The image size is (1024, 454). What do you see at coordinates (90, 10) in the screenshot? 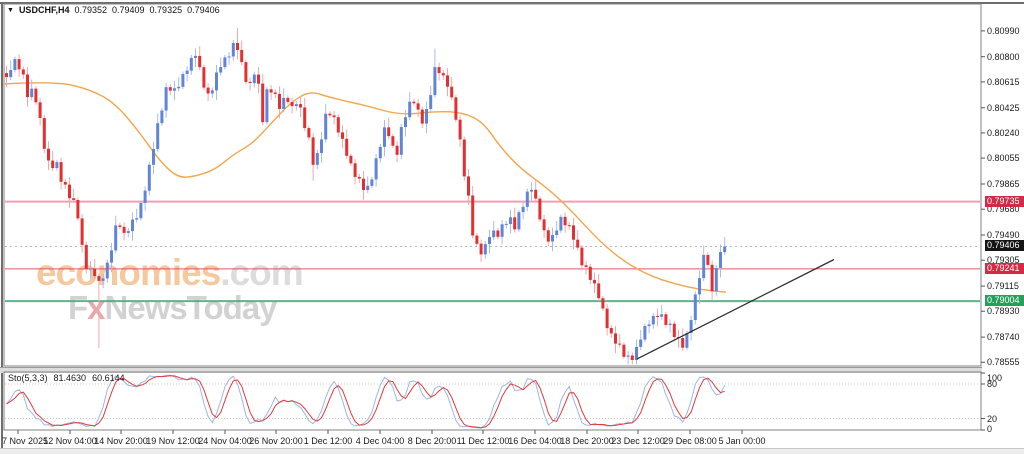
I see `ohlc-open: 0.79352` at bounding box center [90, 10].